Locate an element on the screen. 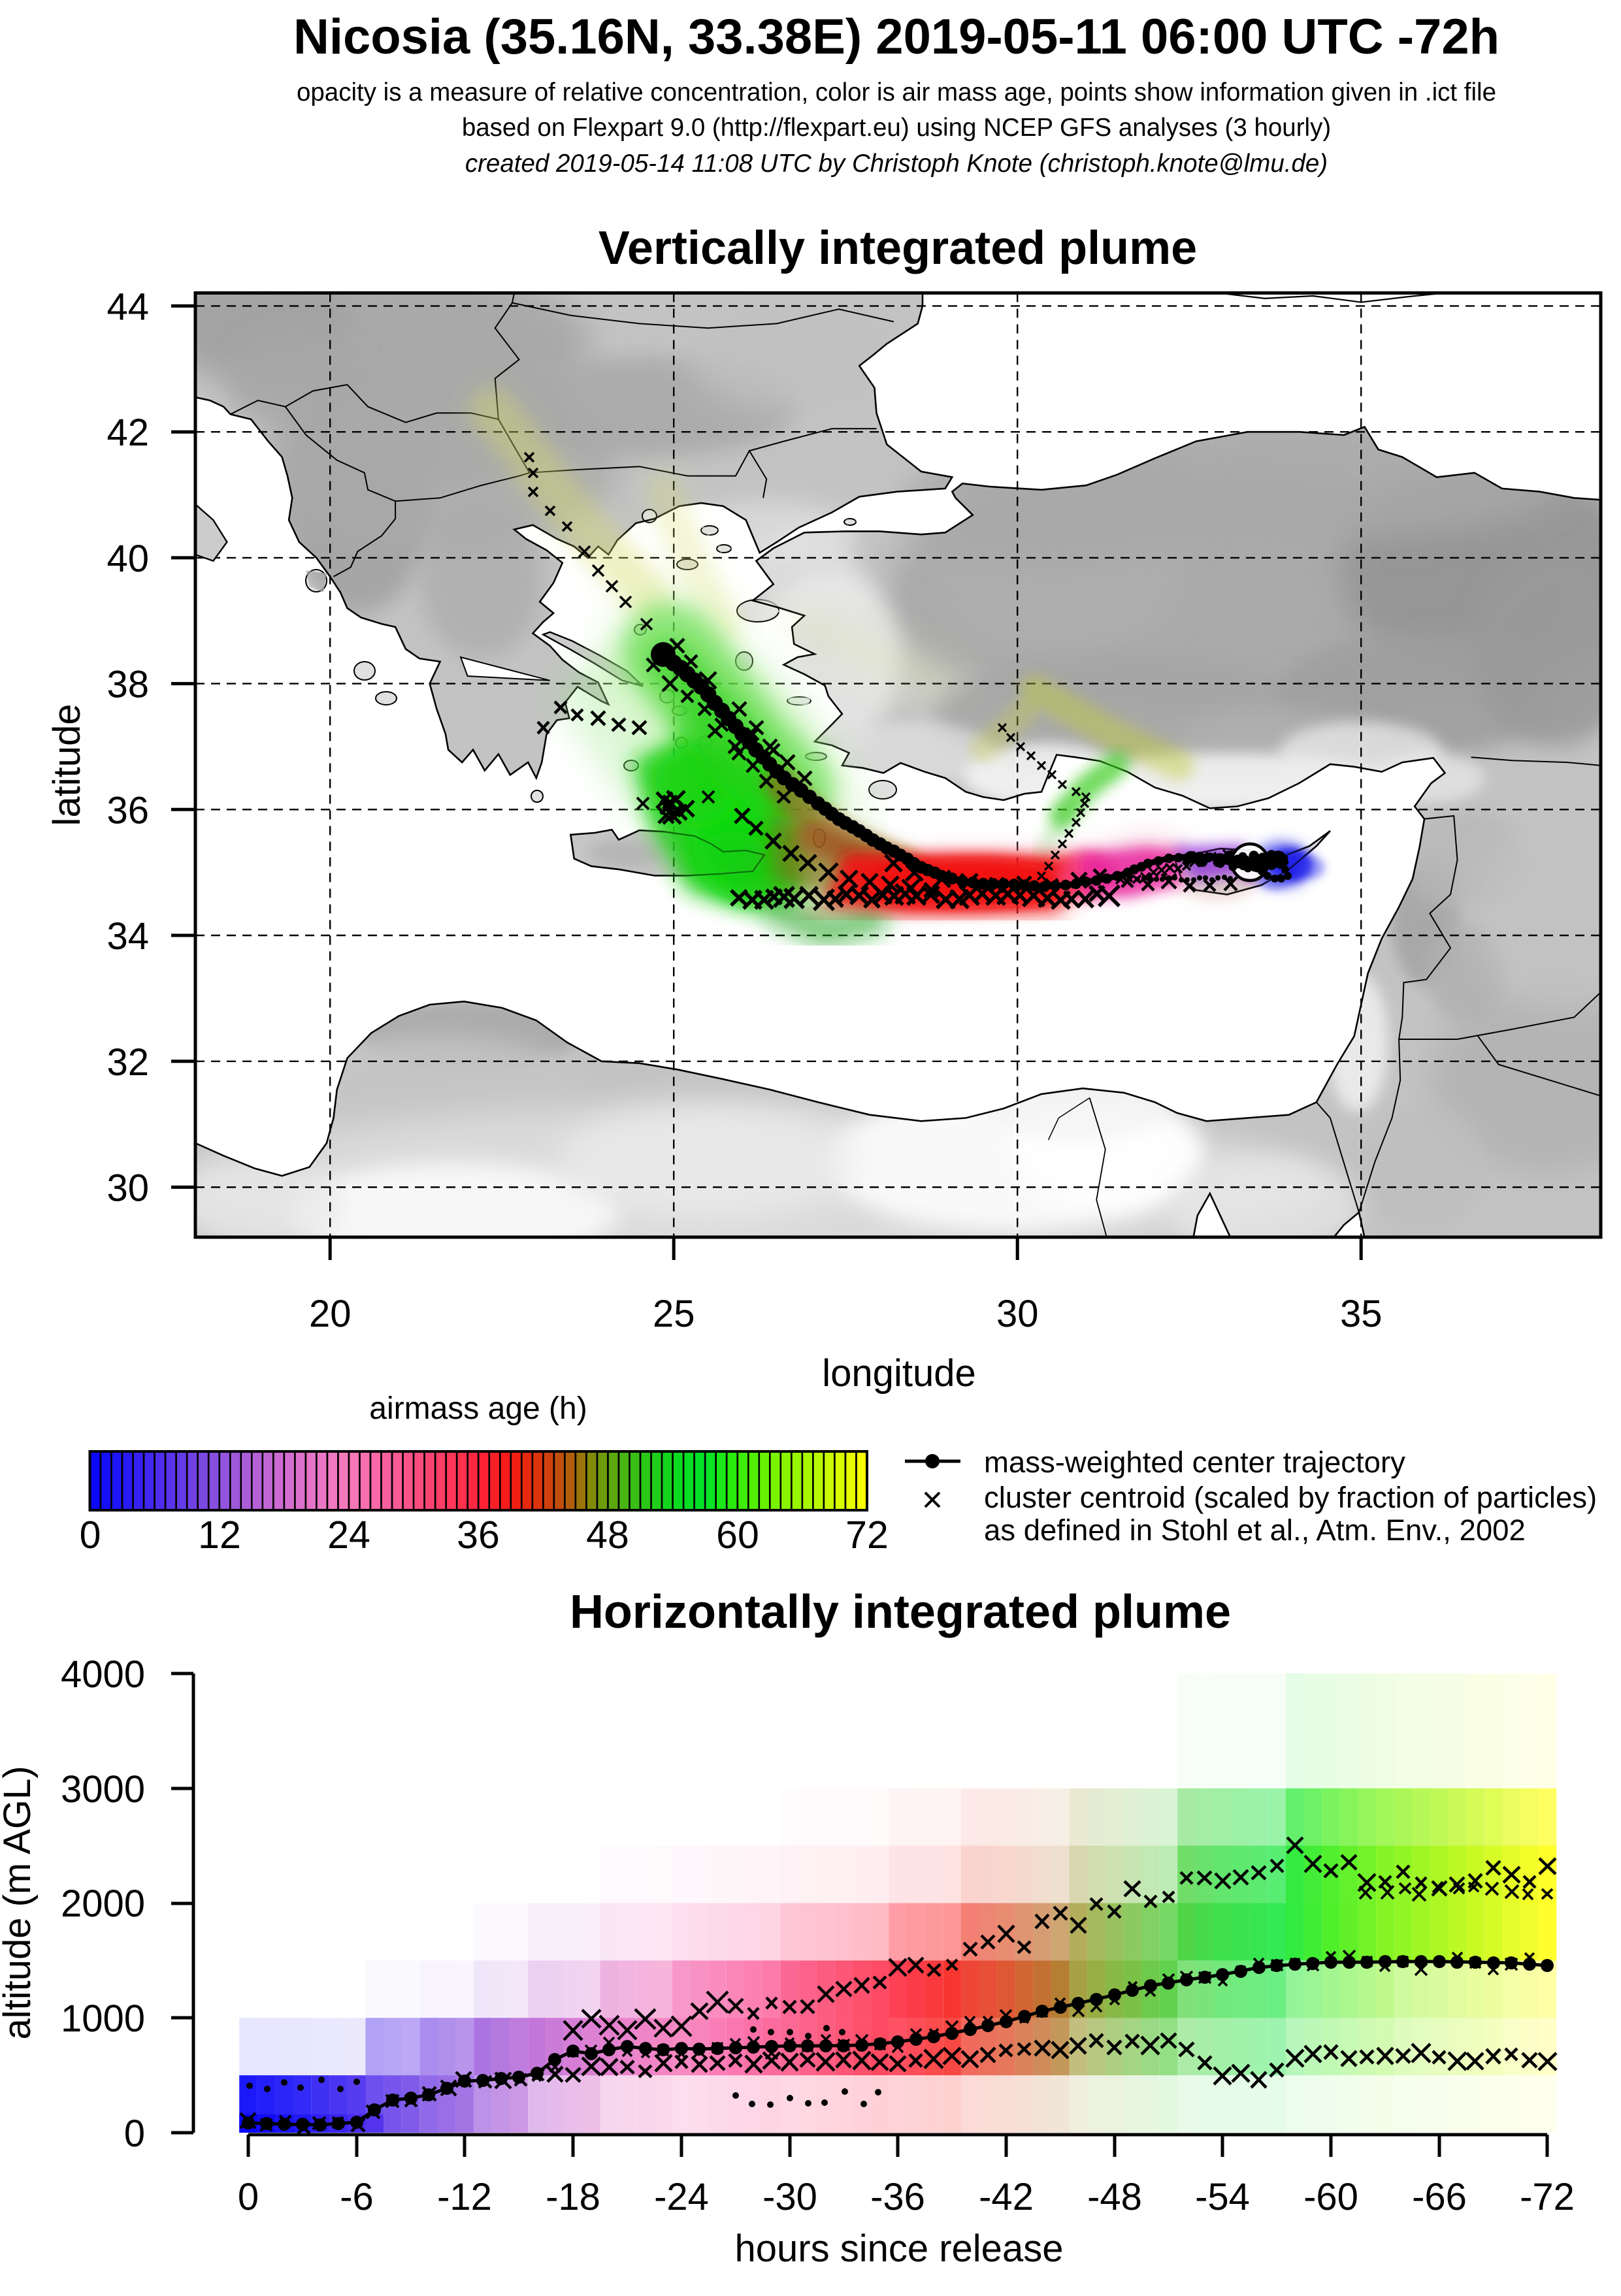 The width and height of the screenshot is (1621, 2296). svg-text: -36 is located at coordinates (897, 2197).